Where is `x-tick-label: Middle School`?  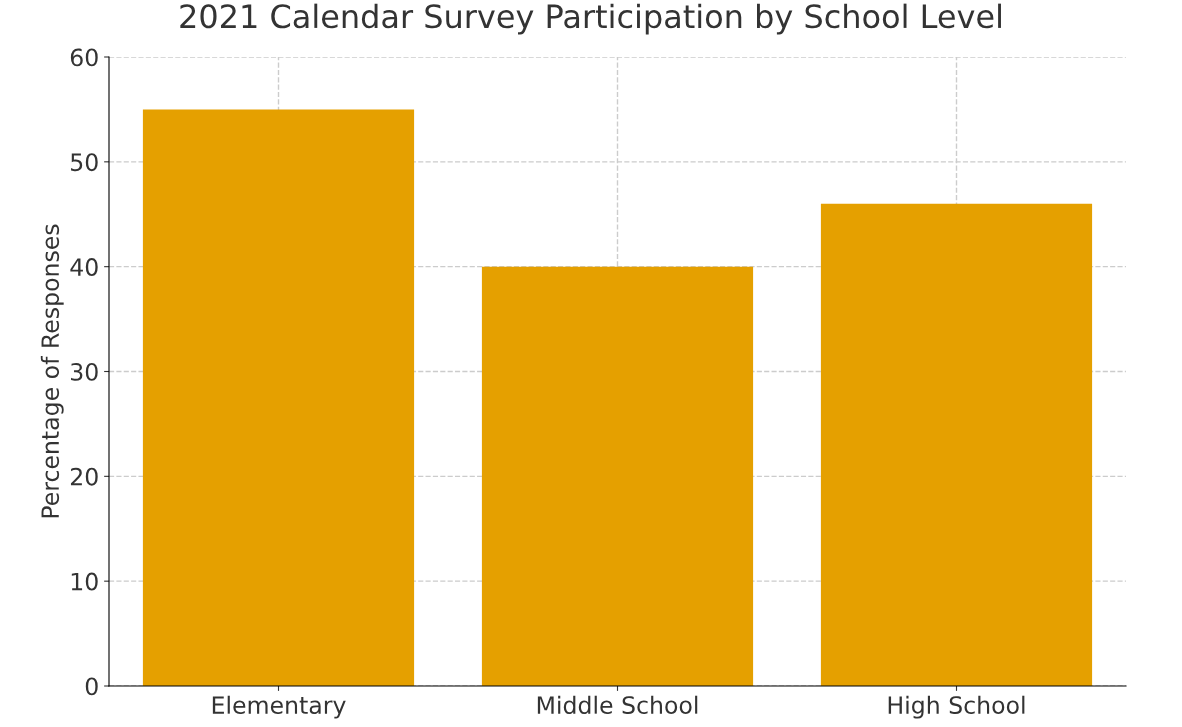
x-tick-label: Middle School is located at coordinates (617, 704).